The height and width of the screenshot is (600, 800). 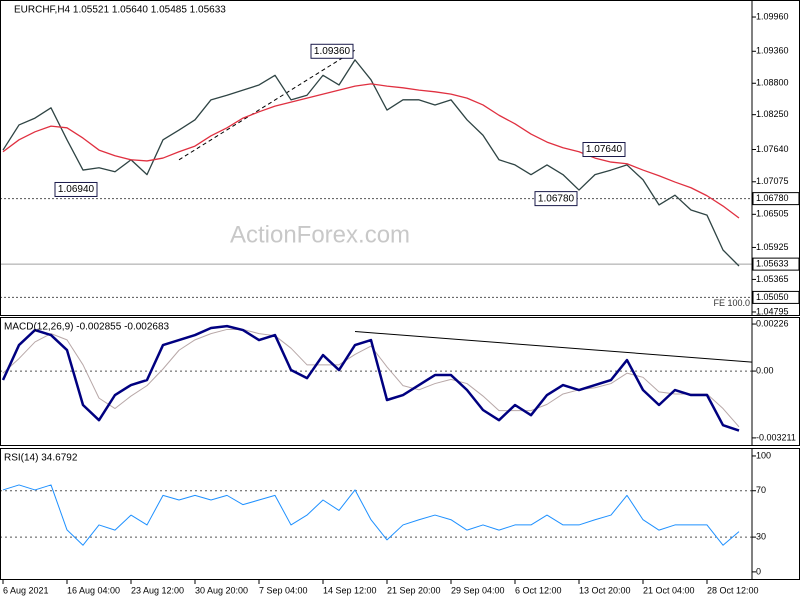 What do you see at coordinates (538, 590) in the screenshot?
I see `x-tick-label: 6 Oct 12:00` at bounding box center [538, 590].